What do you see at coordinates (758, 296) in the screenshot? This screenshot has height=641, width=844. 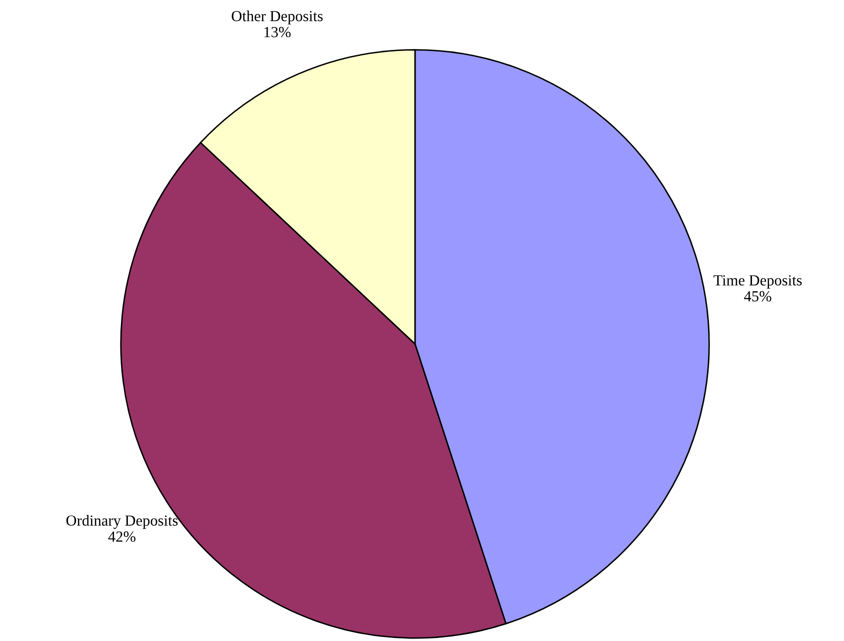 I see `data-label: 45%` at bounding box center [758, 296].